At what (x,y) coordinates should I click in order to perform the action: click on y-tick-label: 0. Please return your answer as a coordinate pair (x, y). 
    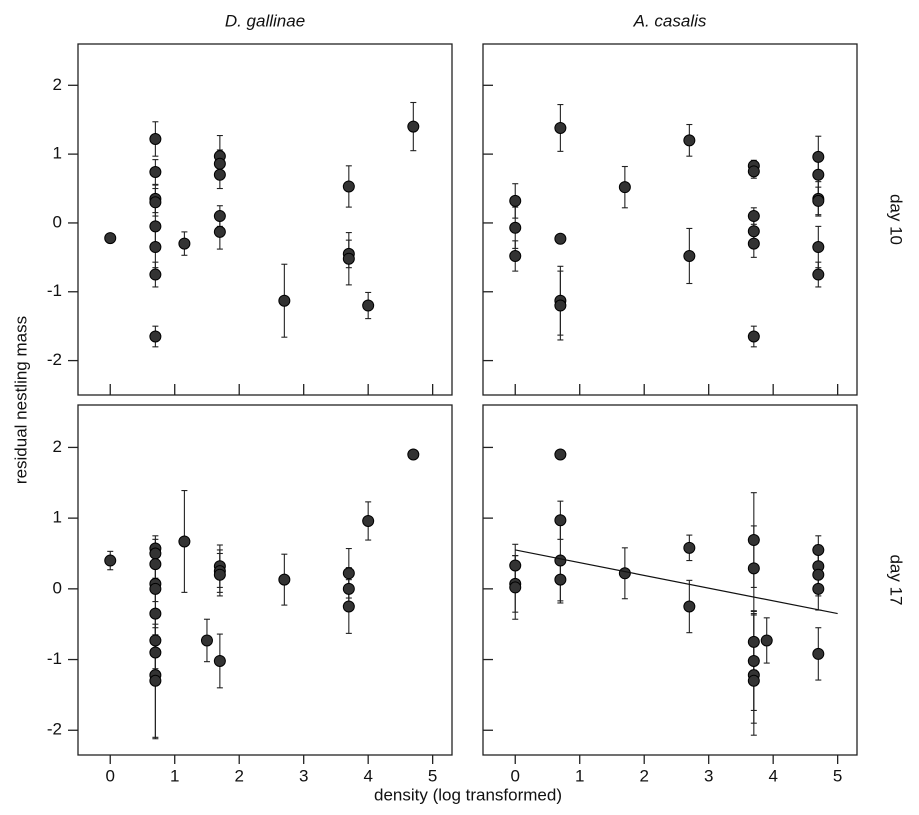
    Looking at the image, I should click on (57, 221).